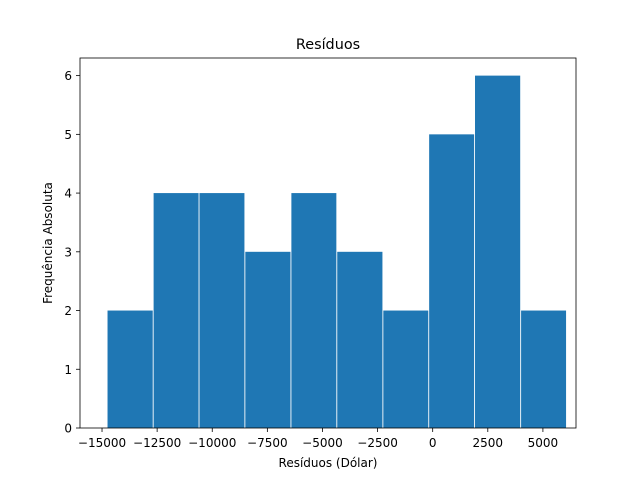 This screenshot has width=640, height=480. Describe the element at coordinates (328, 463) in the screenshot. I see `x-axis-label: Resíduos (Dólar)` at that location.